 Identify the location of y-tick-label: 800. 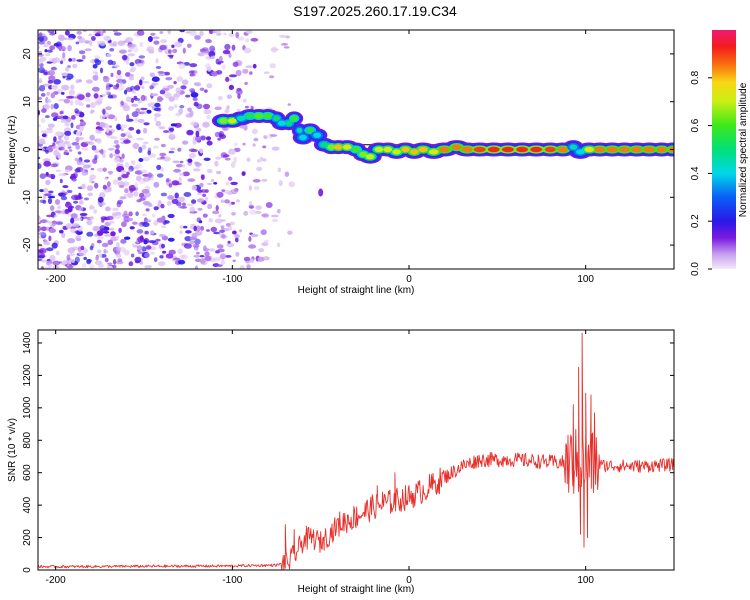
(27, 439).